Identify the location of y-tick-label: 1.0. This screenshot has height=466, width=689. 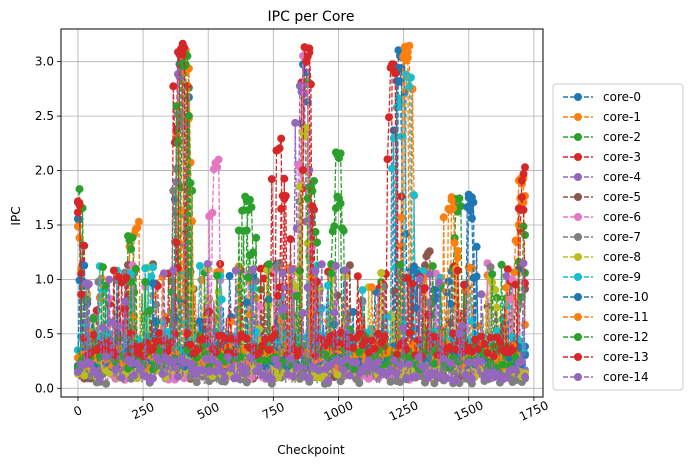
(44, 279).